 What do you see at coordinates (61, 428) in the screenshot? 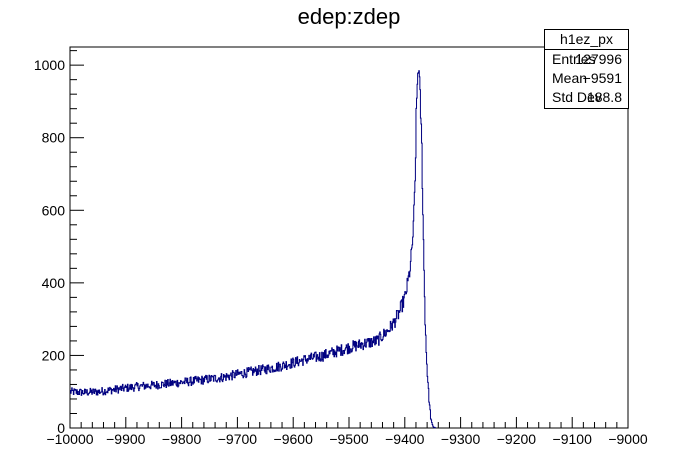
I see `y-tick-label: 0` at bounding box center [61, 428].